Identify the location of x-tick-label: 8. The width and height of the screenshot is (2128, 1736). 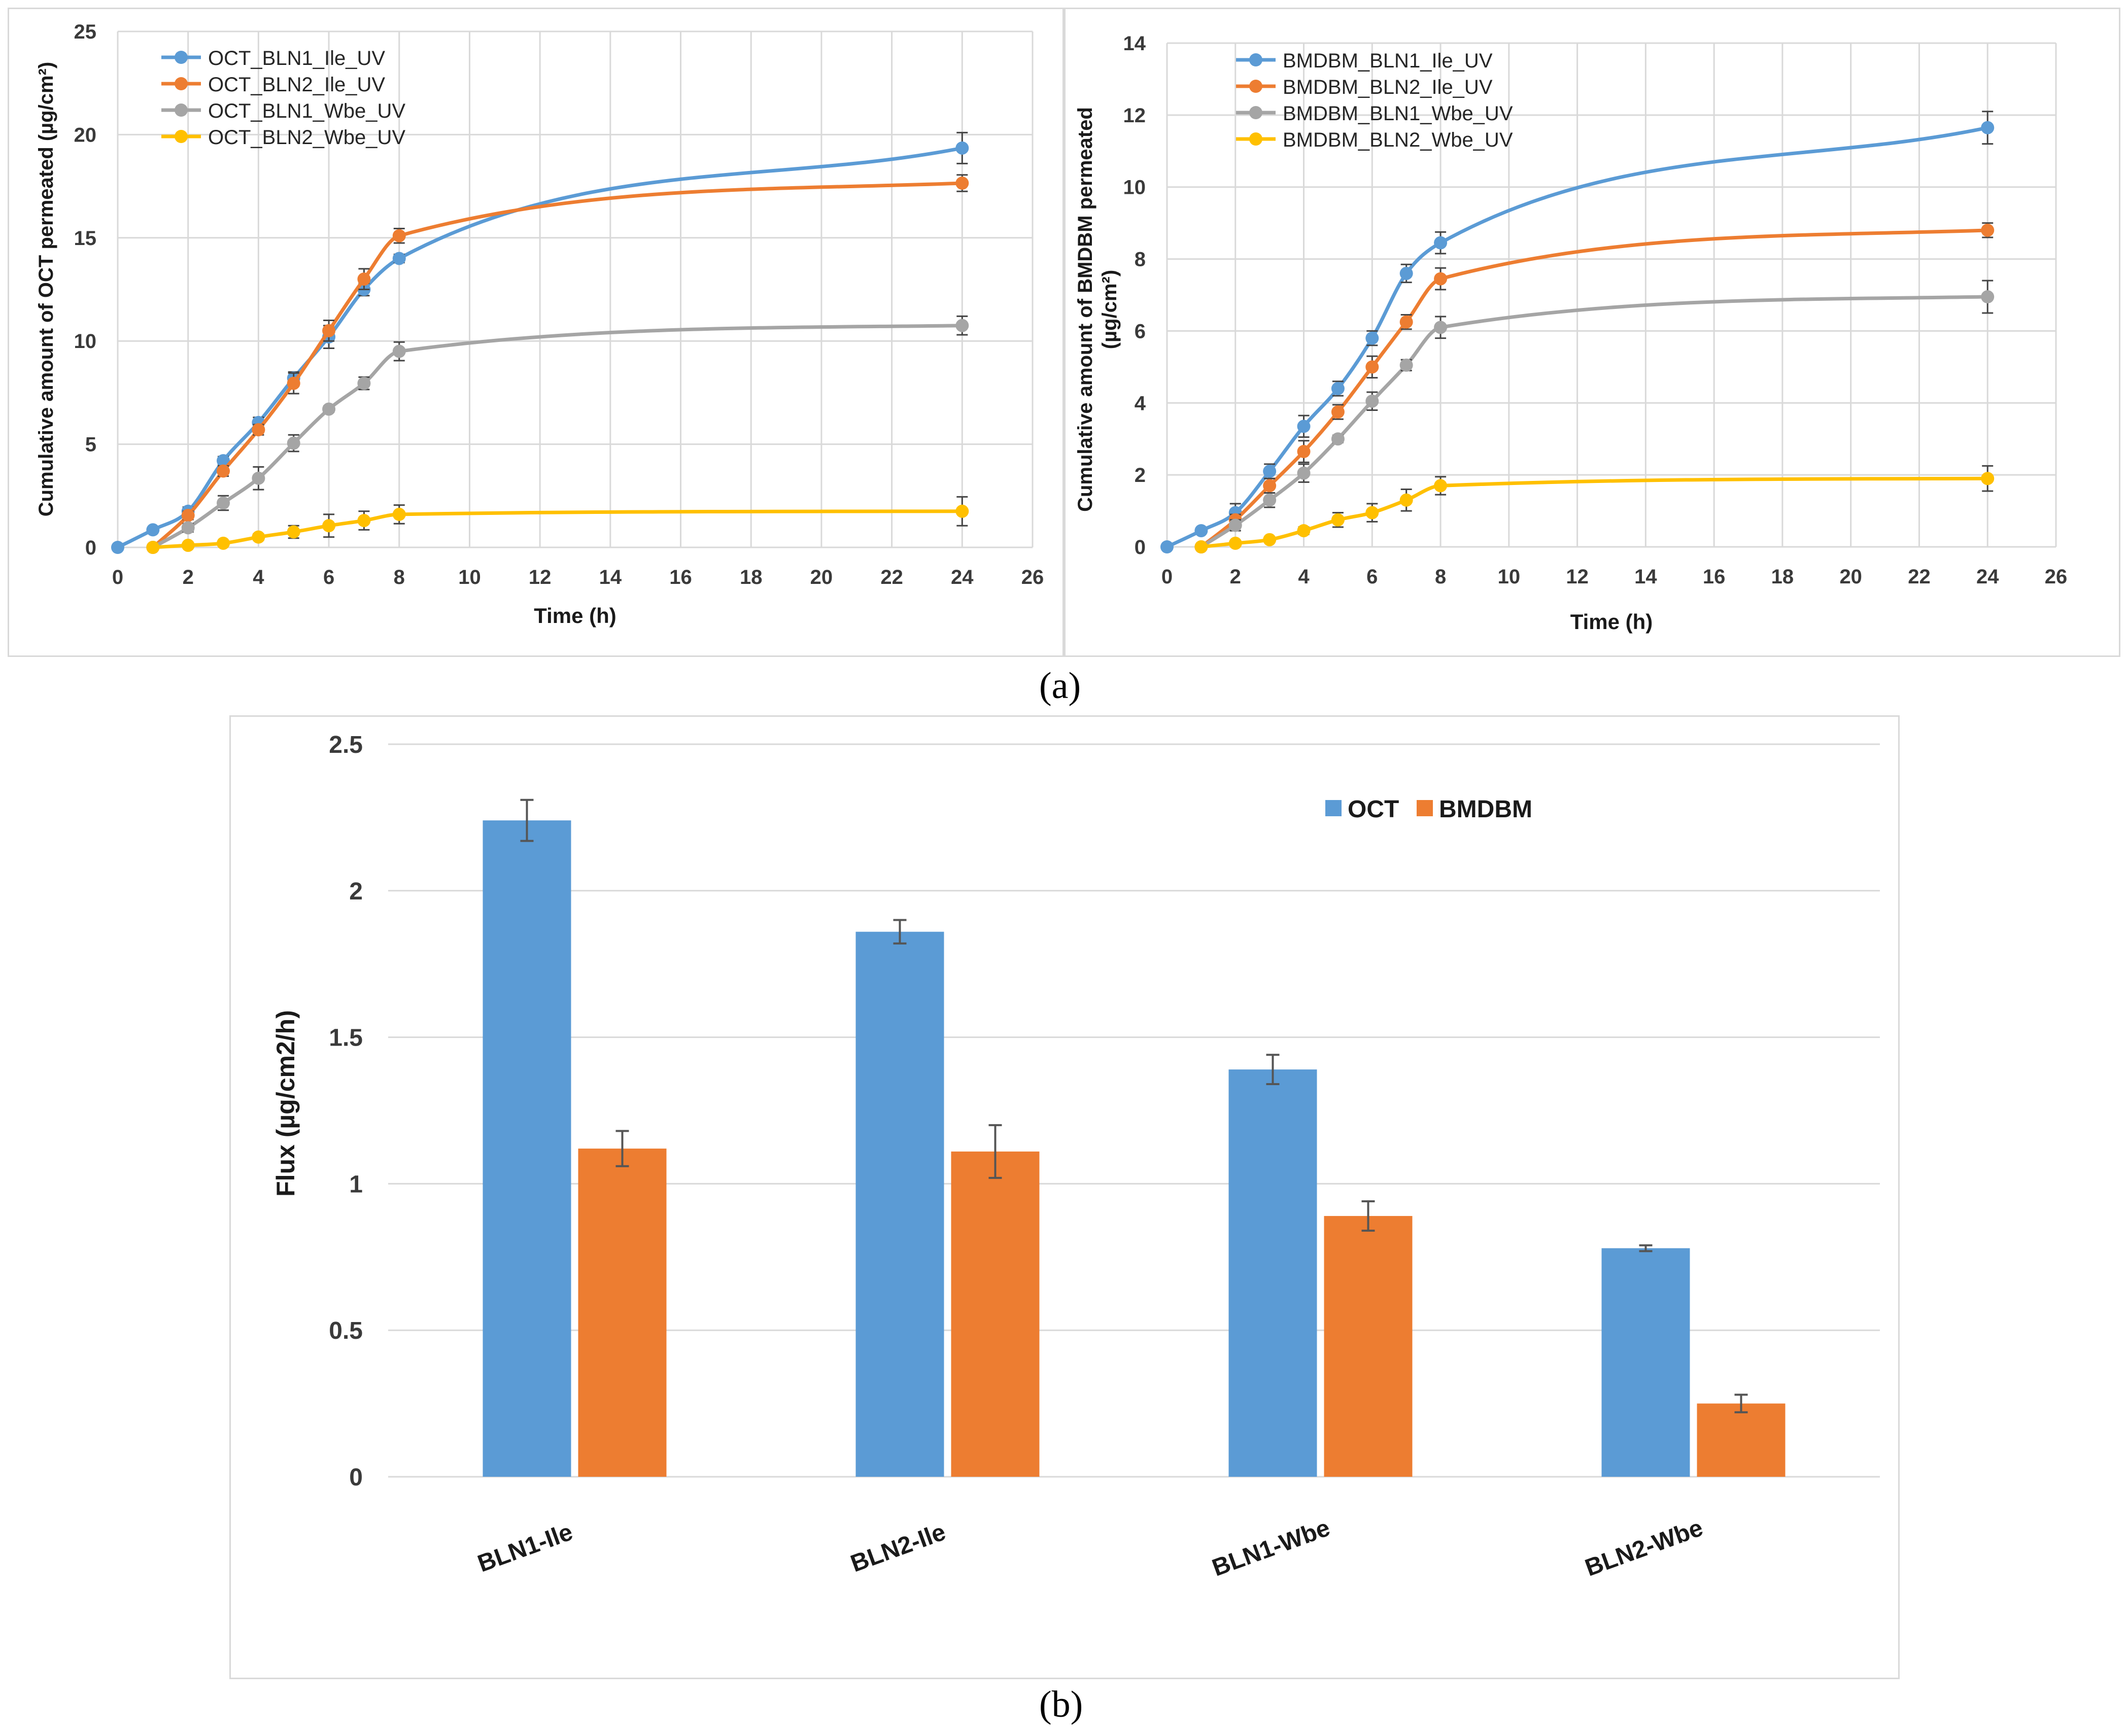
(399, 577).